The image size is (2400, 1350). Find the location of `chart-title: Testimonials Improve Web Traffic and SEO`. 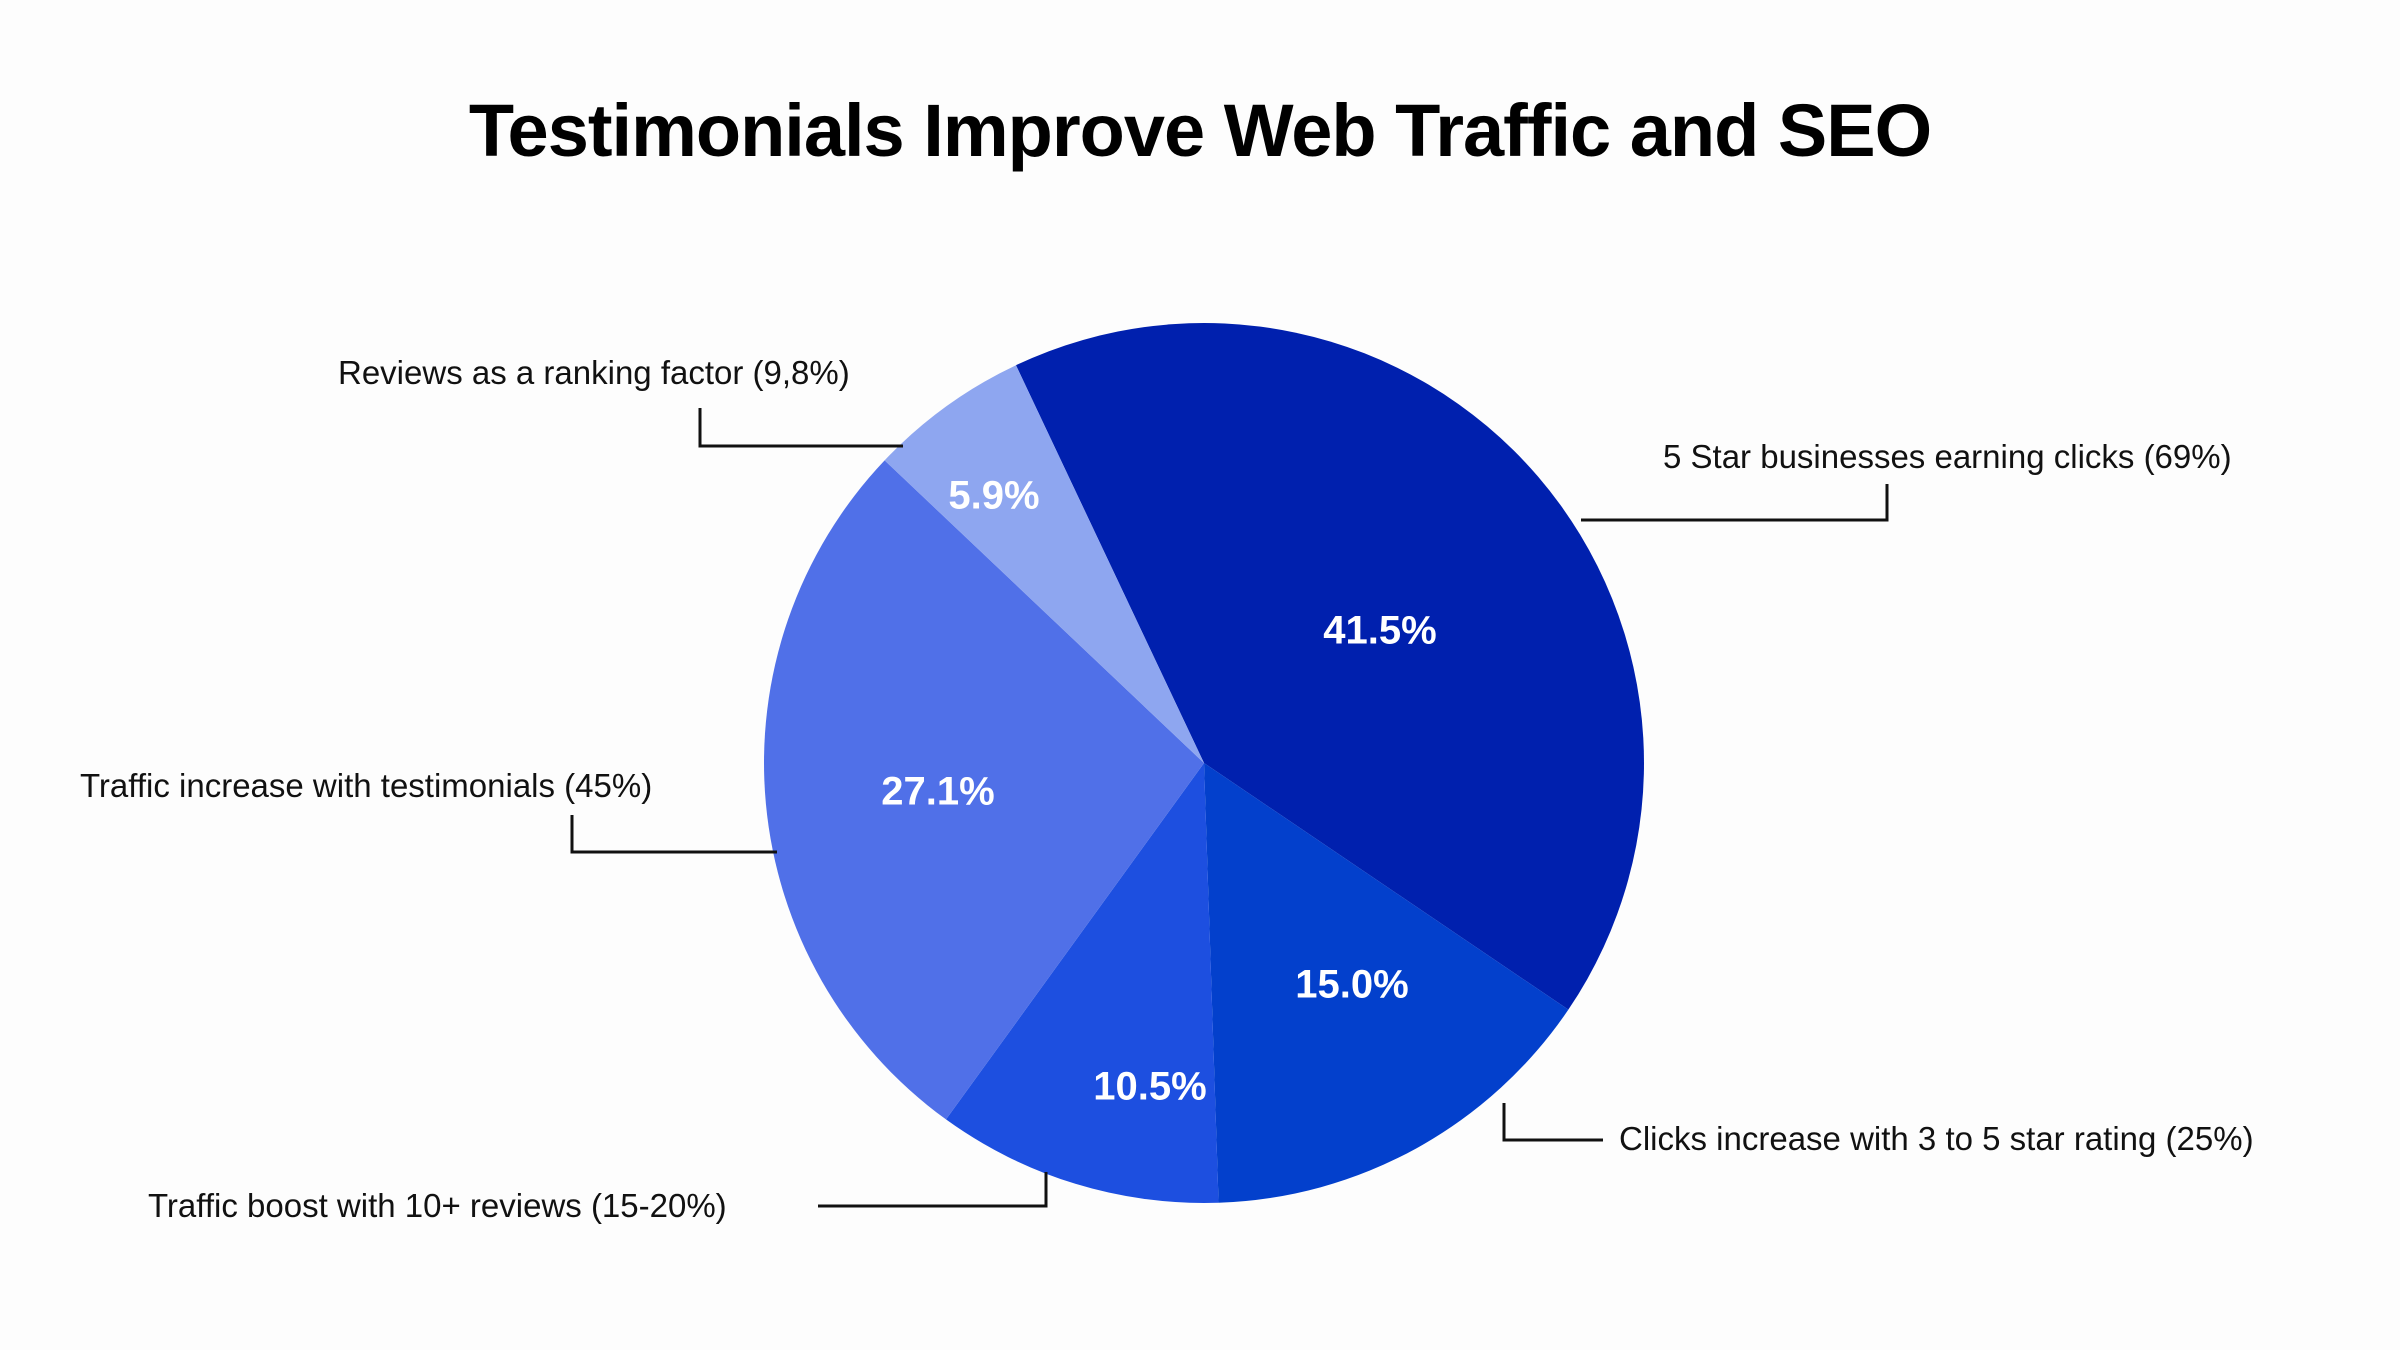

chart-title: Testimonials Improve Web Traffic and SEO is located at coordinates (1200, 130).